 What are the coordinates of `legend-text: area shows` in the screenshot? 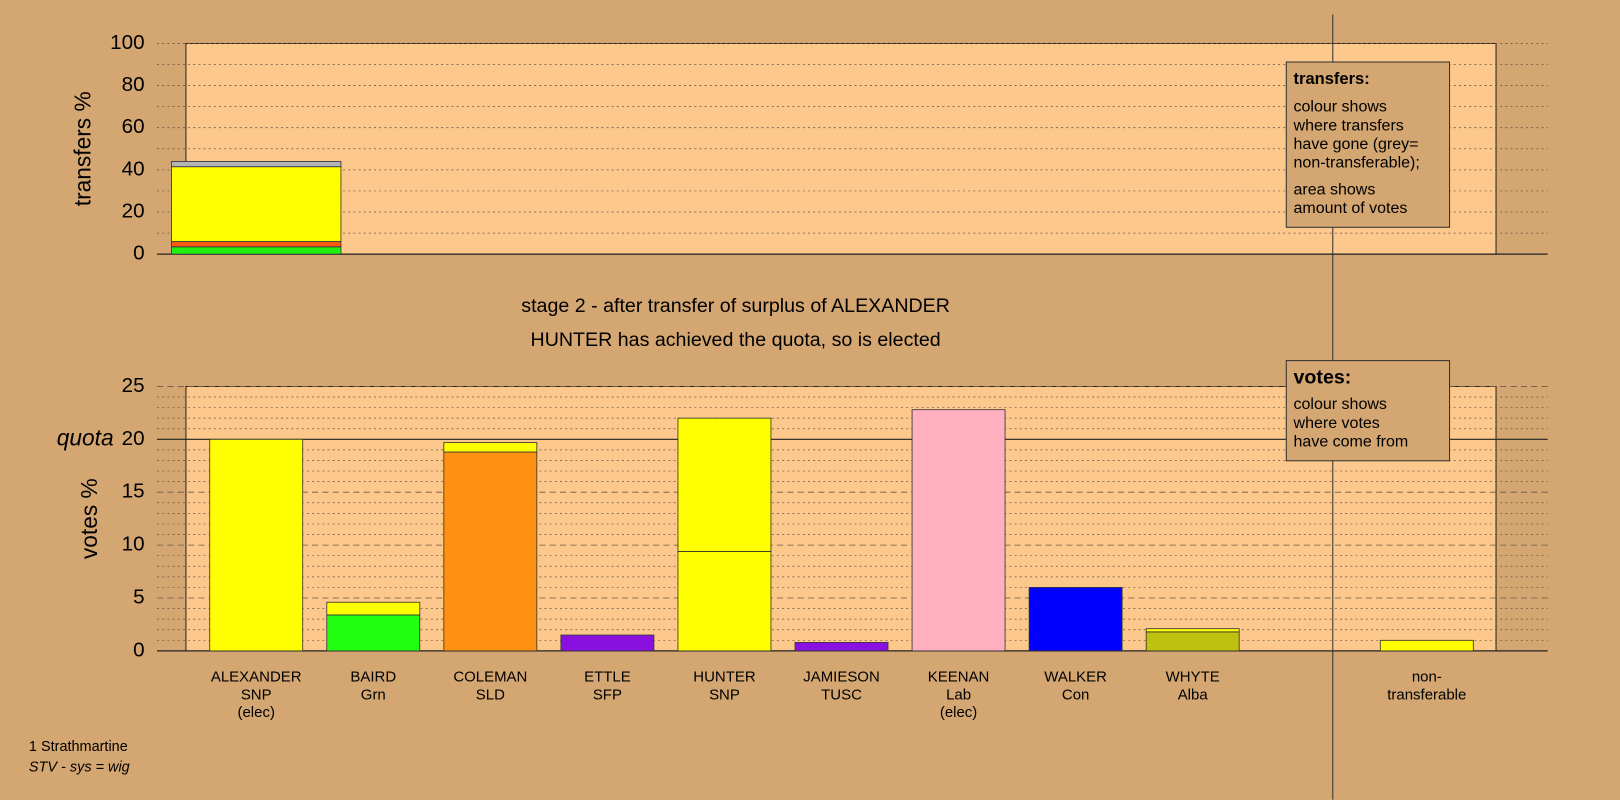 It's located at (1335, 189).